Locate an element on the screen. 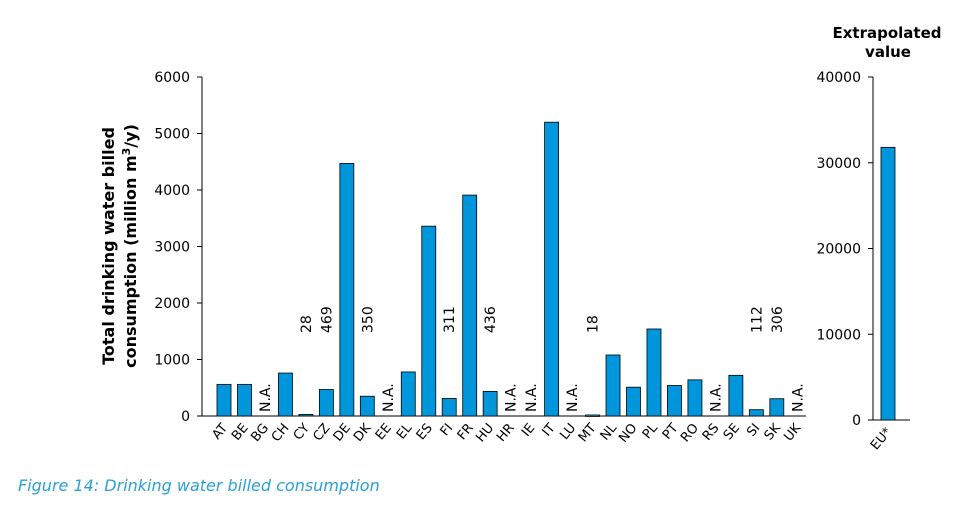 The width and height of the screenshot is (966, 521). extrapolated-bar-chart: 0 10000 20000 30000 40000 EU* is located at coordinates (863, 261).